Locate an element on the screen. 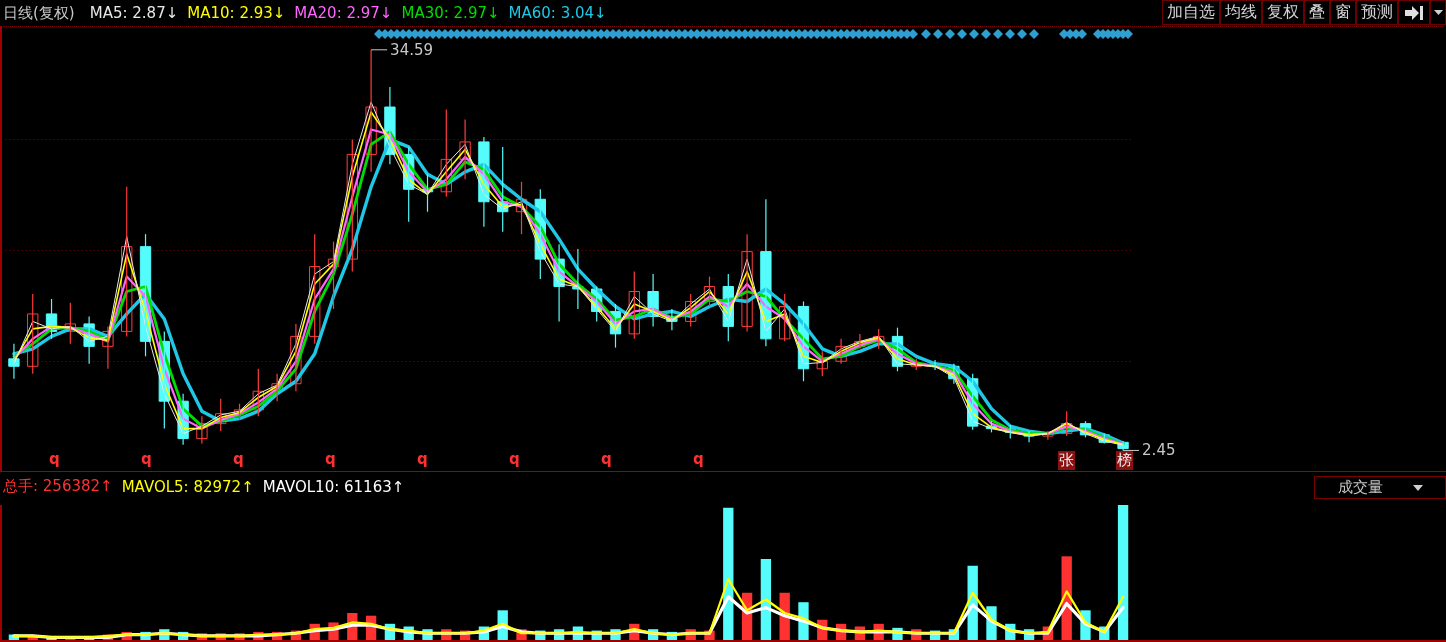  text: 窗 is located at coordinates (1343, 12).